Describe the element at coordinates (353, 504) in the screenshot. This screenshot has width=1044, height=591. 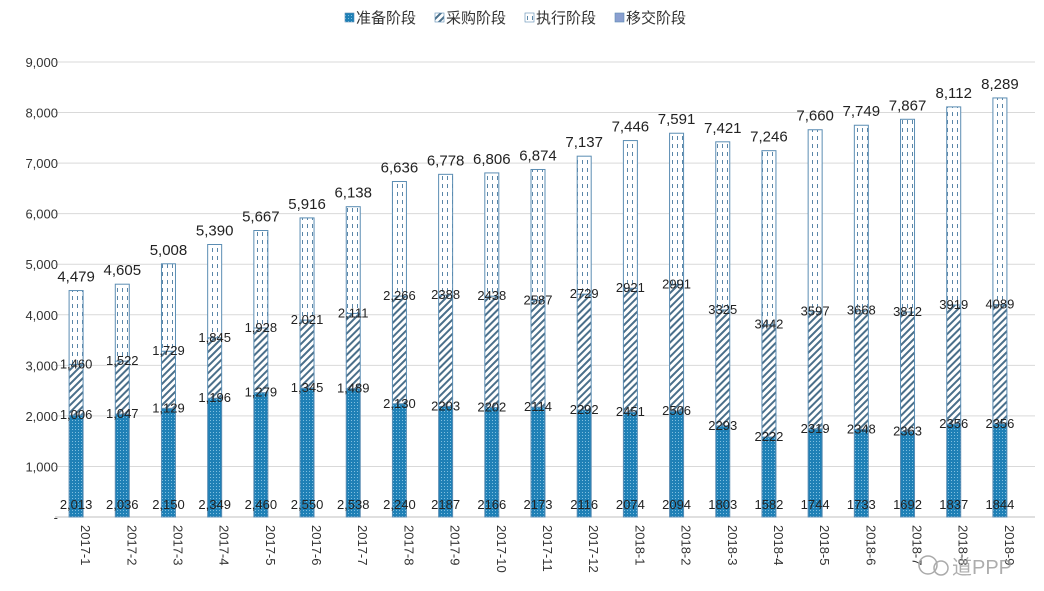
I see `data-label: 2,538` at that location.